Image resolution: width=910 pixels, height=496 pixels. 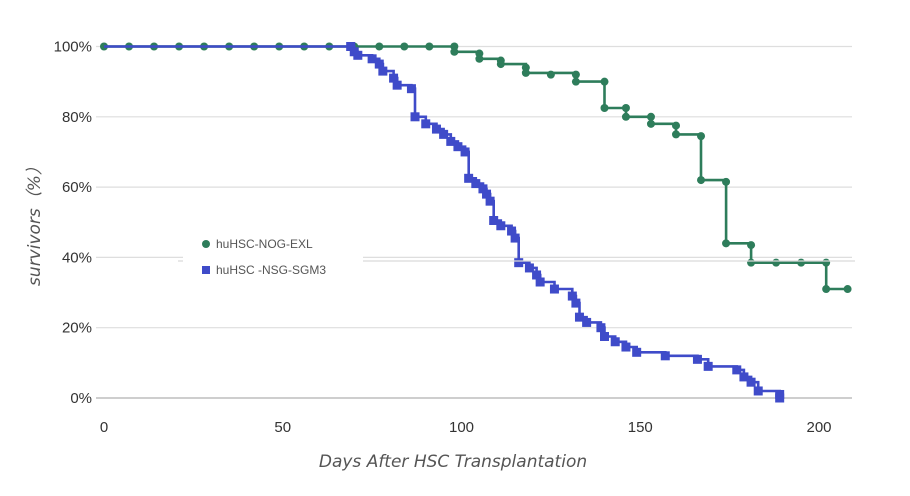 I want to click on y-axis-title: survivors（%）, so click(x=35, y=222).